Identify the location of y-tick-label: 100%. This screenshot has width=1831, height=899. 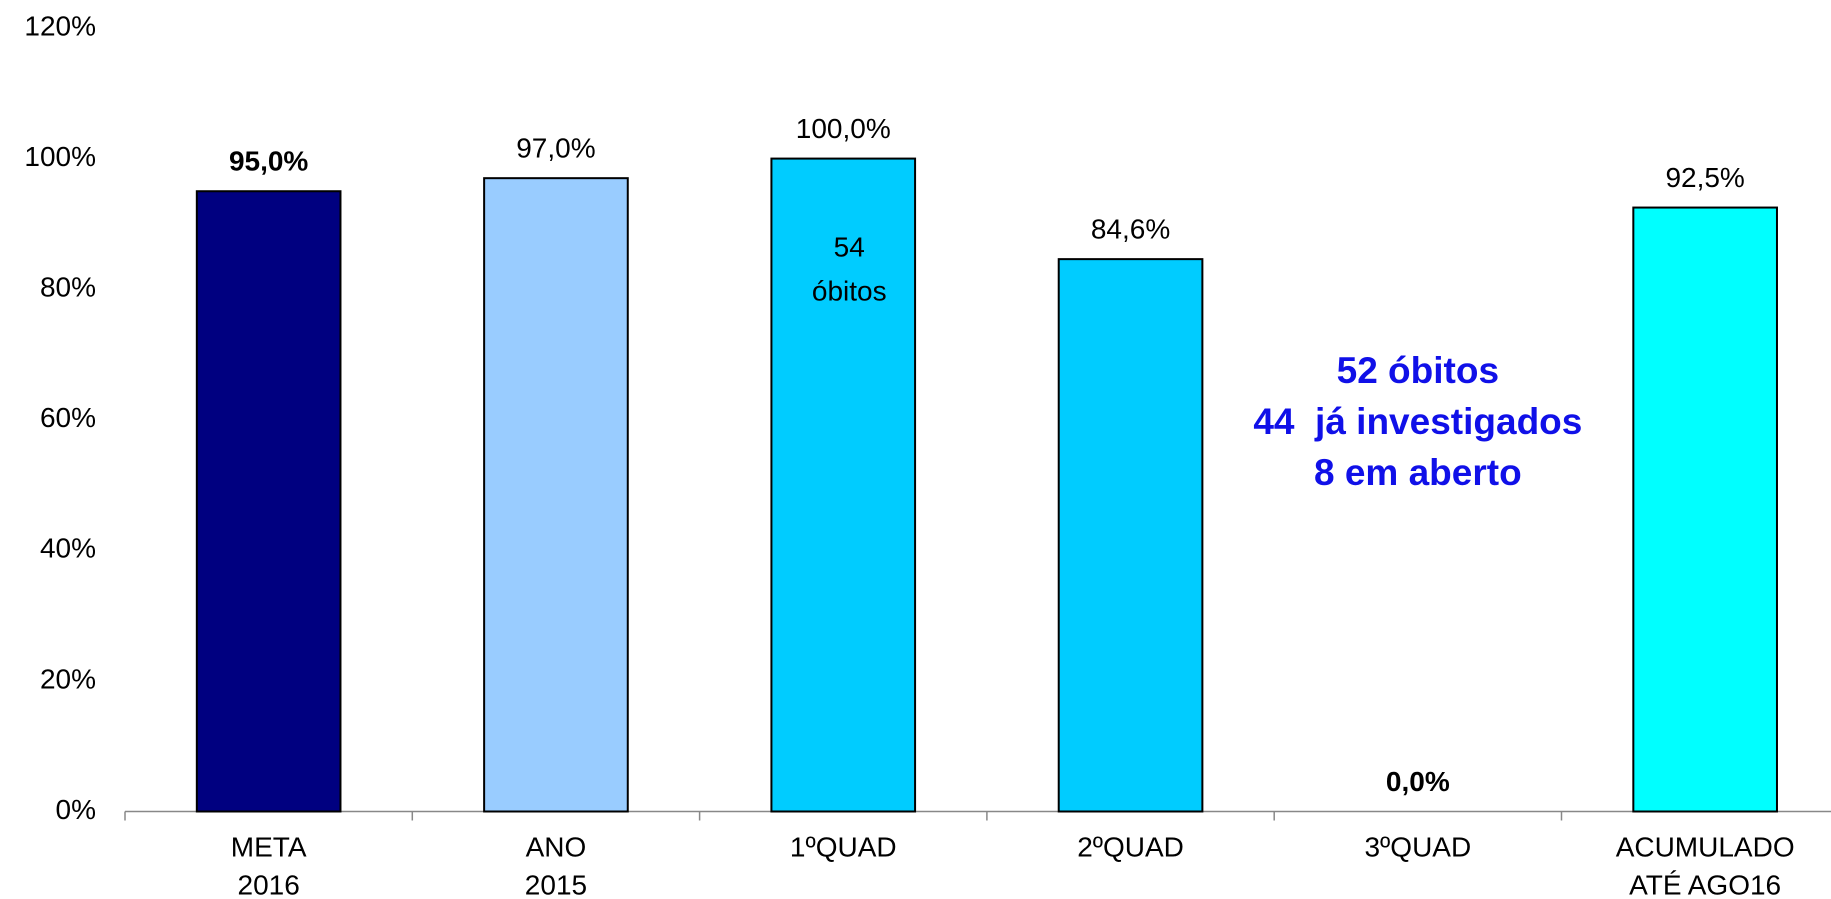
(60, 156).